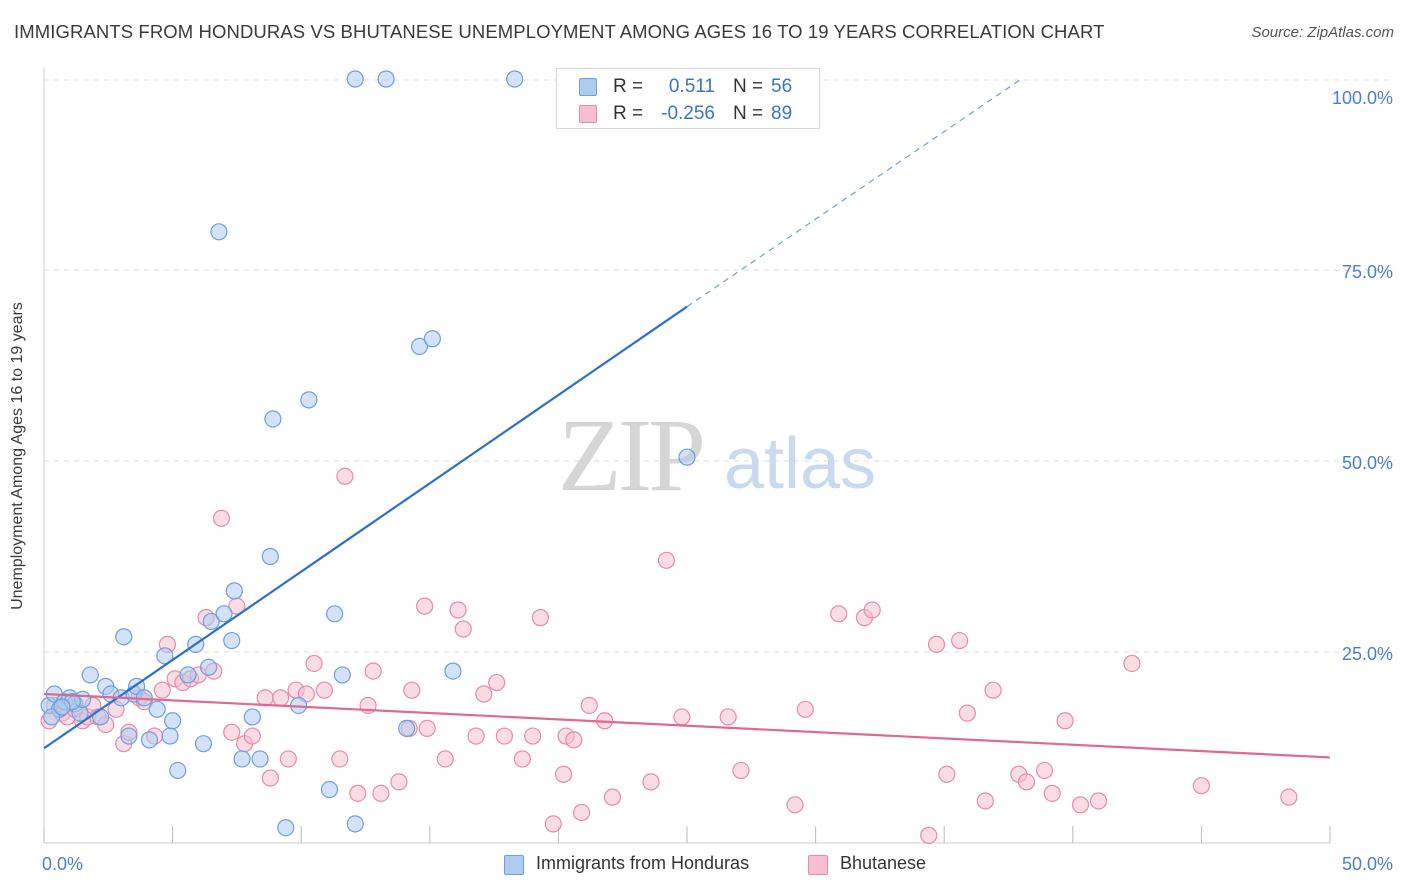  I want to click on bottom-legend-swatch-pink, so click(818, 865).